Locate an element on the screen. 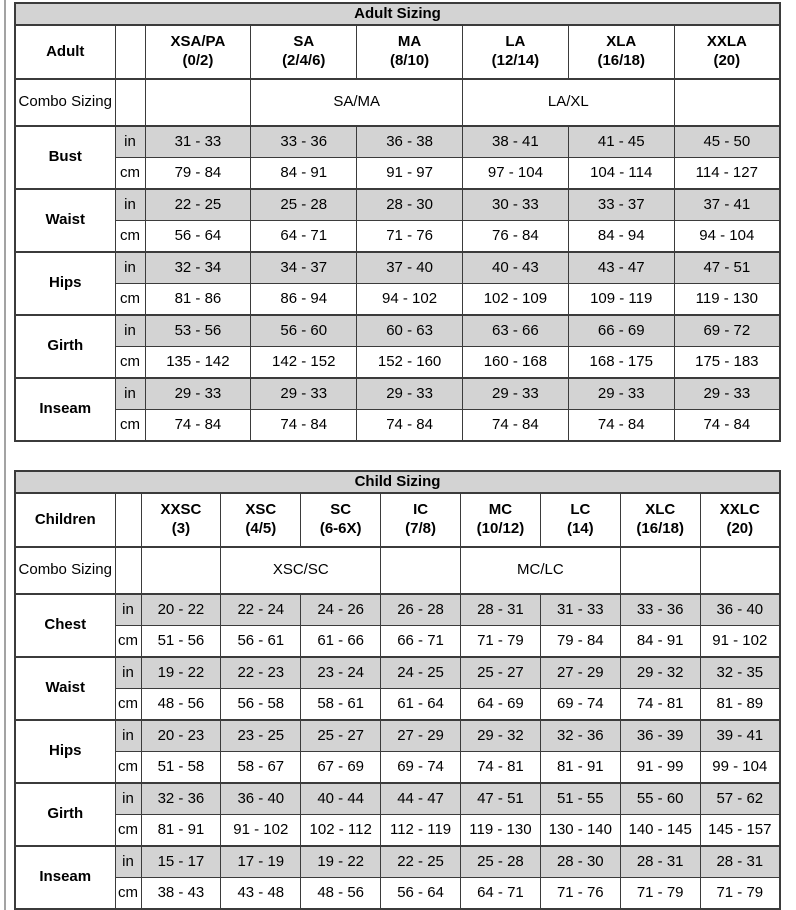  size-value-in: 32 - 34 is located at coordinates (198, 267).